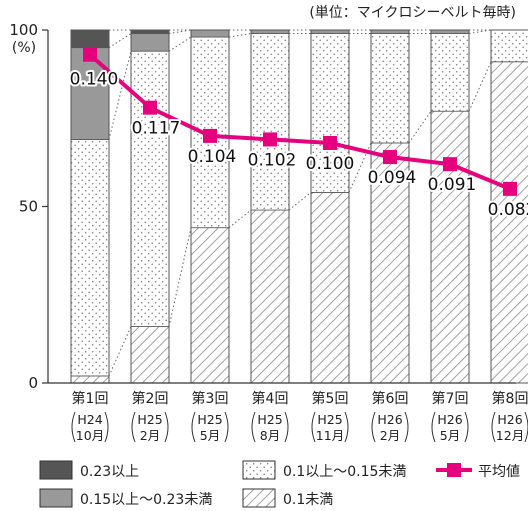  I want to click on data-label-4: 0.102, so click(272, 160).